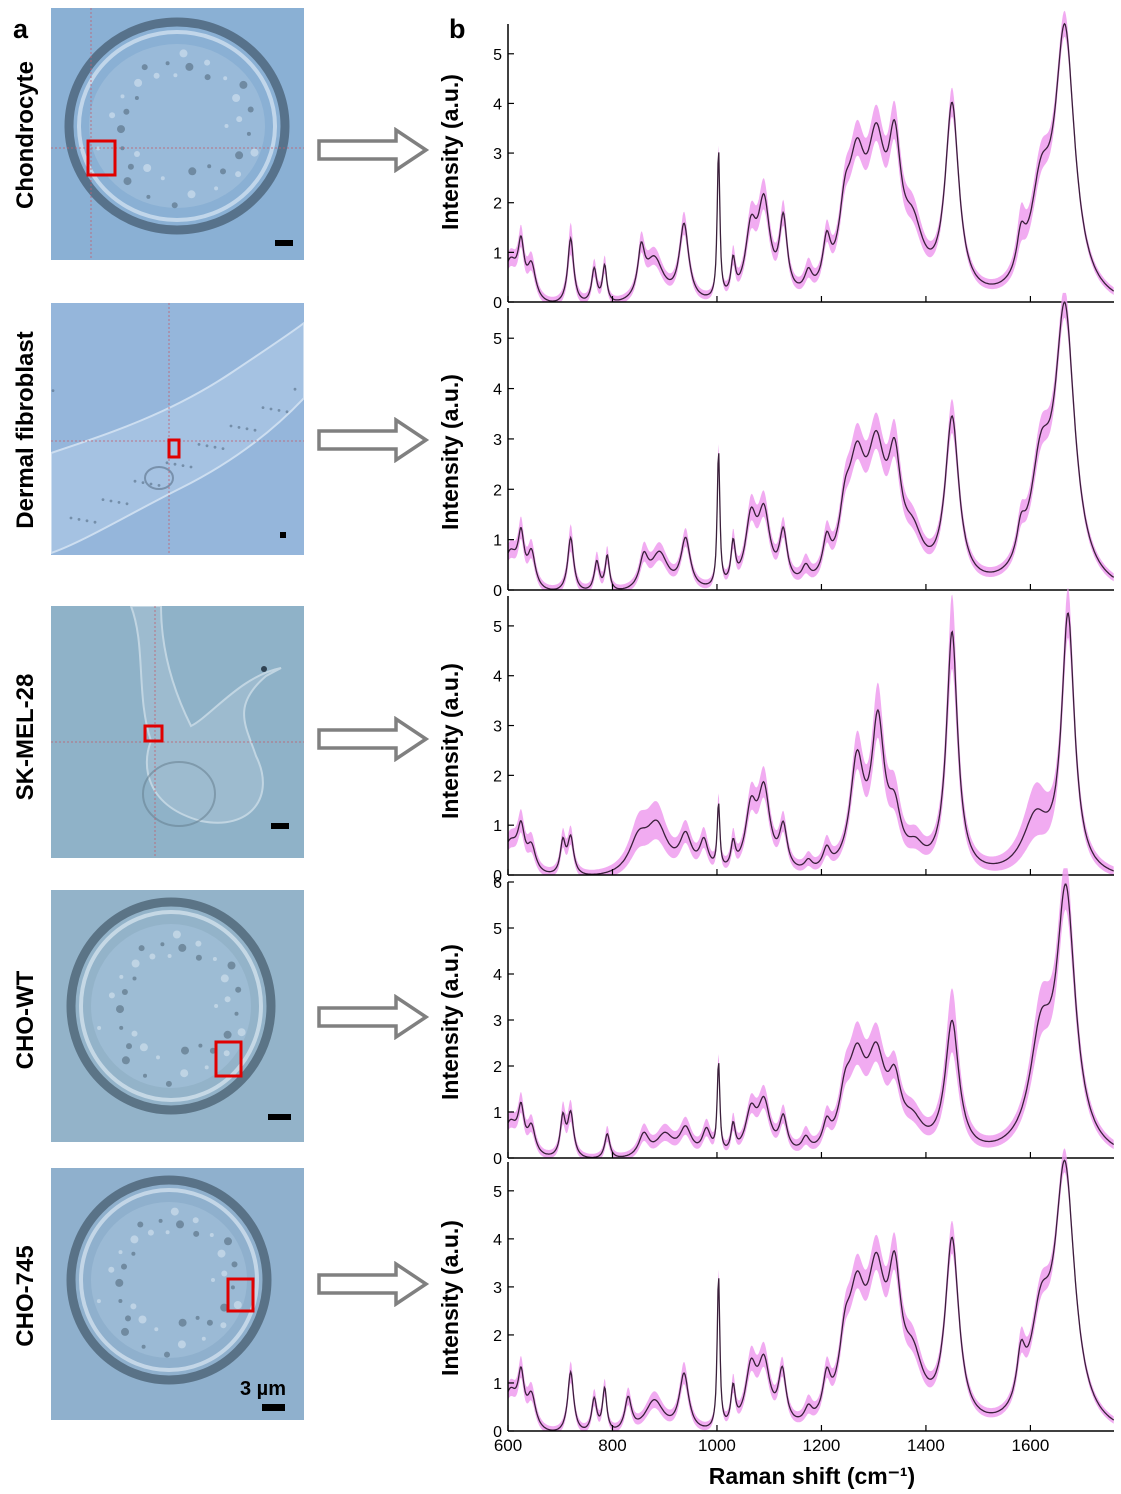 The height and width of the screenshot is (1494, 1121). Describe the element at coordinates (373, 1017) in the screenshot. I see `arrow-shape` at that location.